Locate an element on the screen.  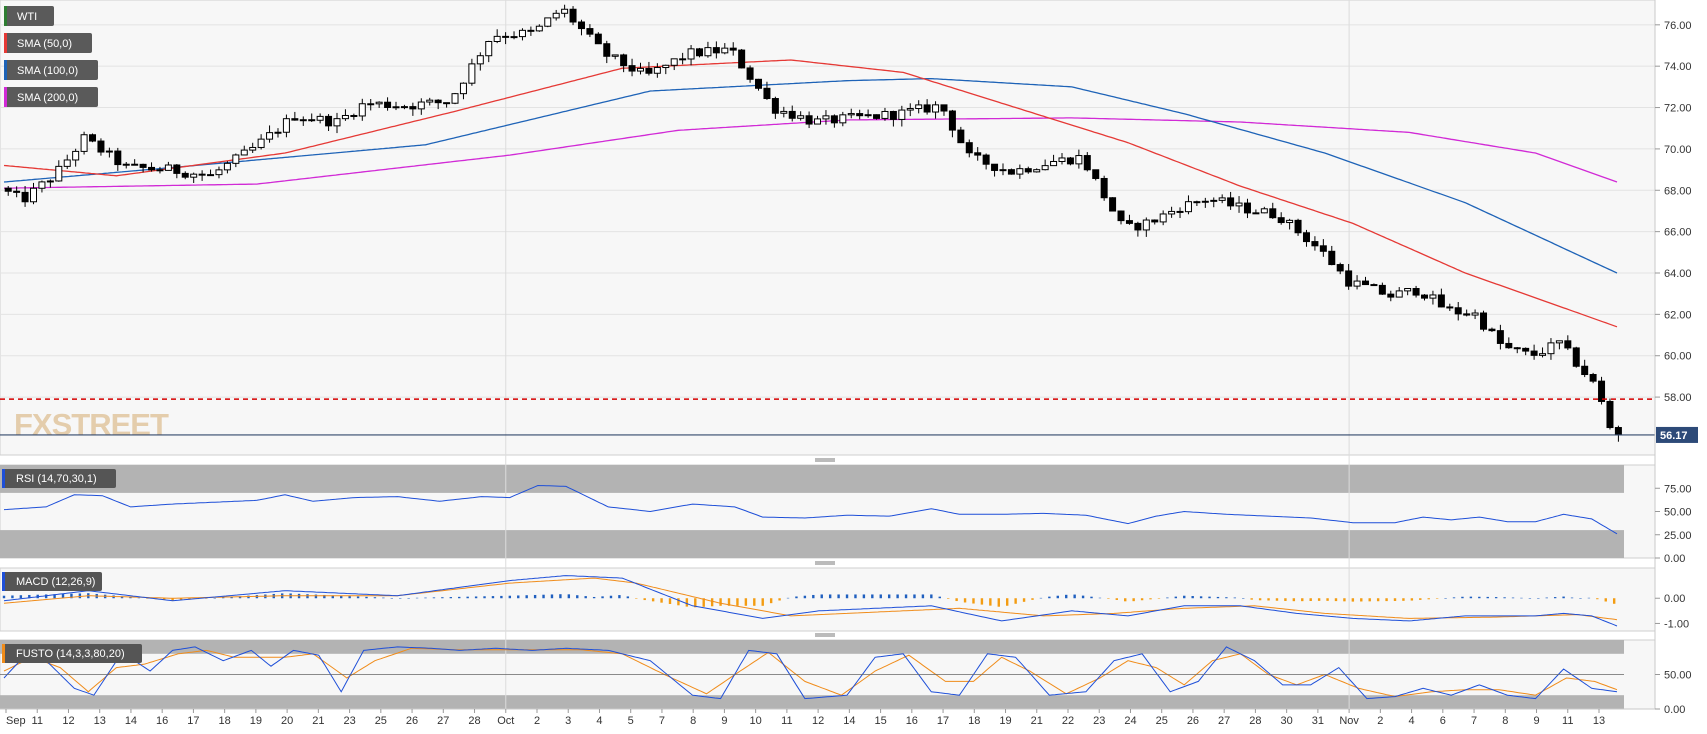
legend-item: SMA (200,0) is located at coordinates (51, 97).